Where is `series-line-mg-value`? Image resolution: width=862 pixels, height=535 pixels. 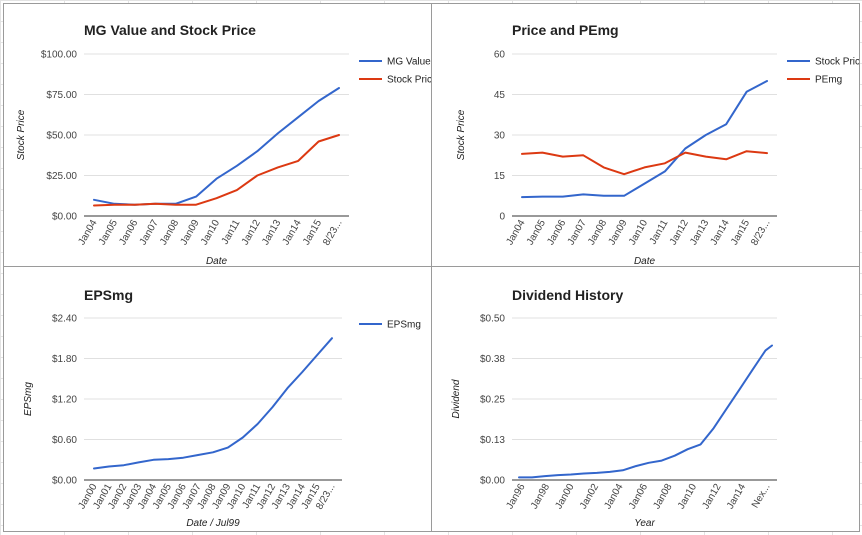
series-line-mg-value is located at coordinates (216, 146).